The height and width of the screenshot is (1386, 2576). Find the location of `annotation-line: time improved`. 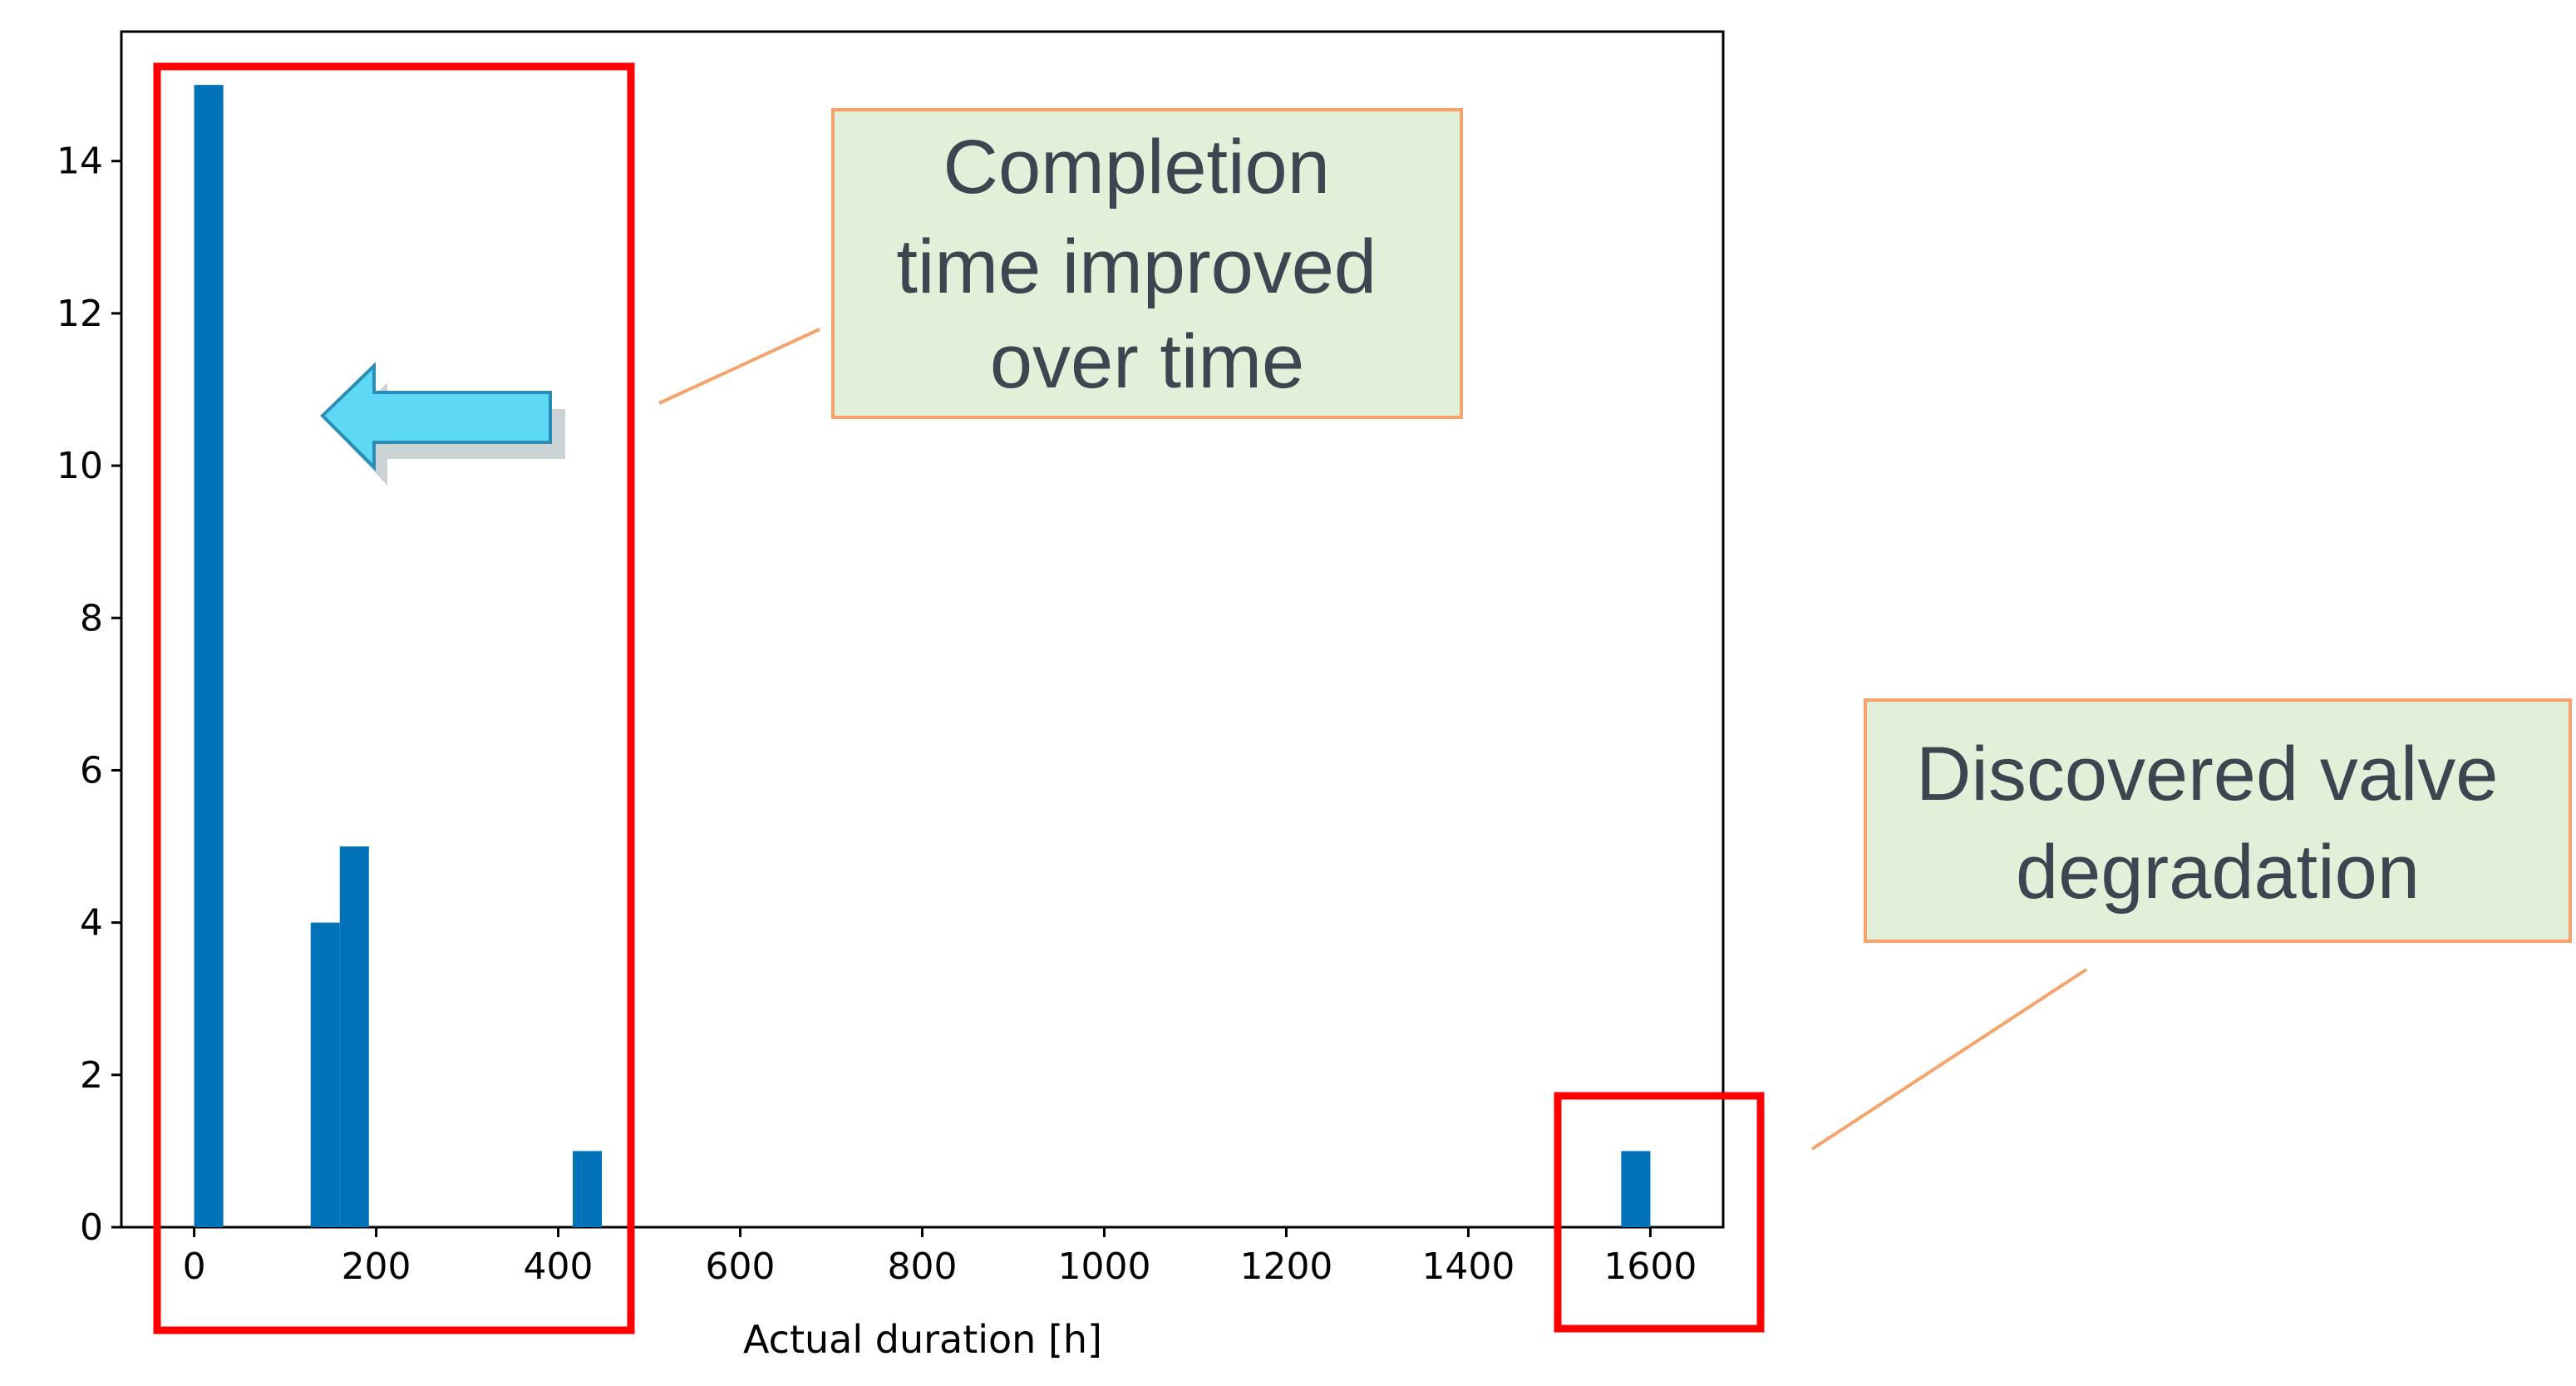

annotation-line: time improved is located at coordinates (1136, 266).